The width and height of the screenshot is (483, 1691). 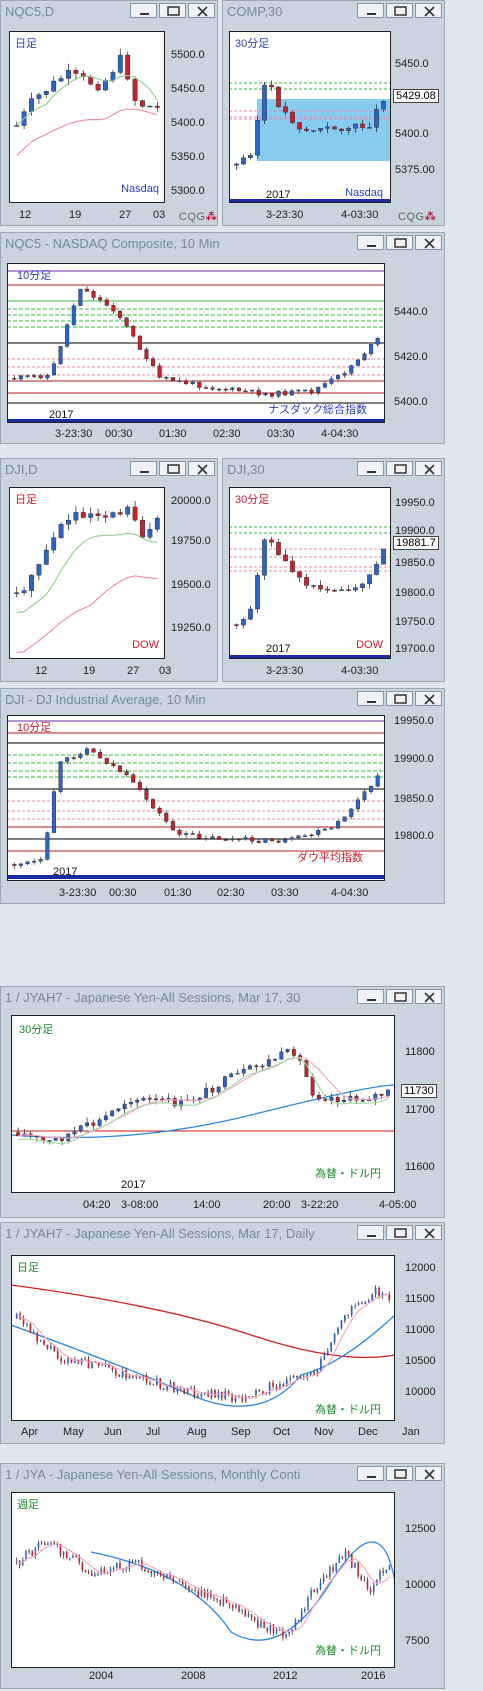 I want to click on chart-plot-area: 10分足 2017 ダウ平均指数, so click(x=196, y=798).